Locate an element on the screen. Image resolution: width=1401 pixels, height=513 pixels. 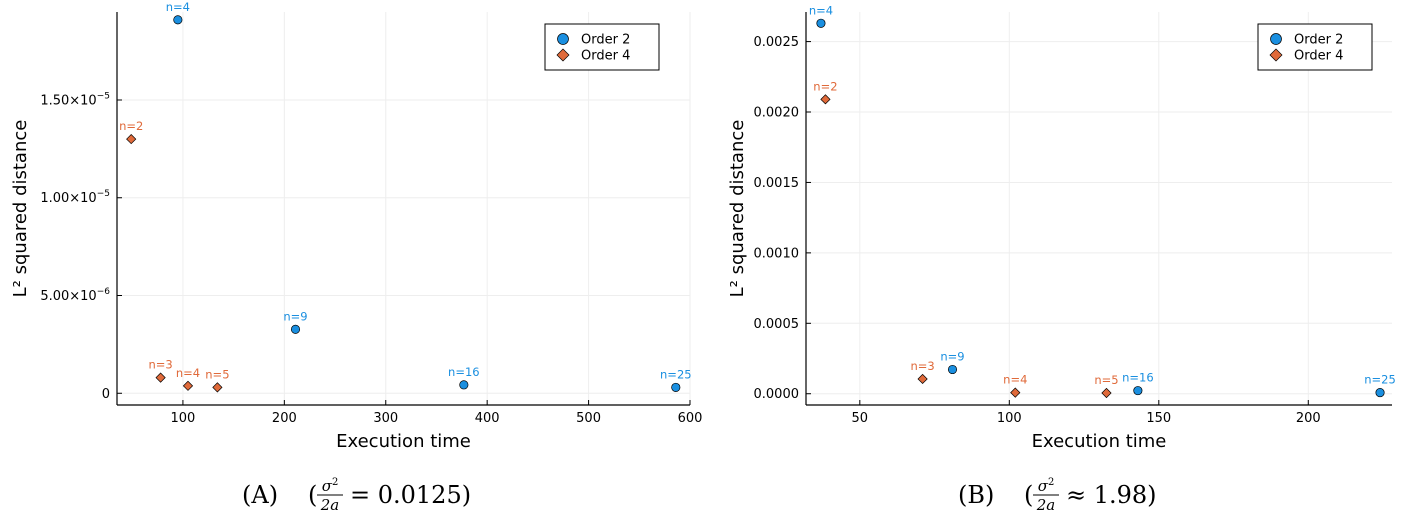
x-tick-label: 150 is located at coordinates (1158, 418).